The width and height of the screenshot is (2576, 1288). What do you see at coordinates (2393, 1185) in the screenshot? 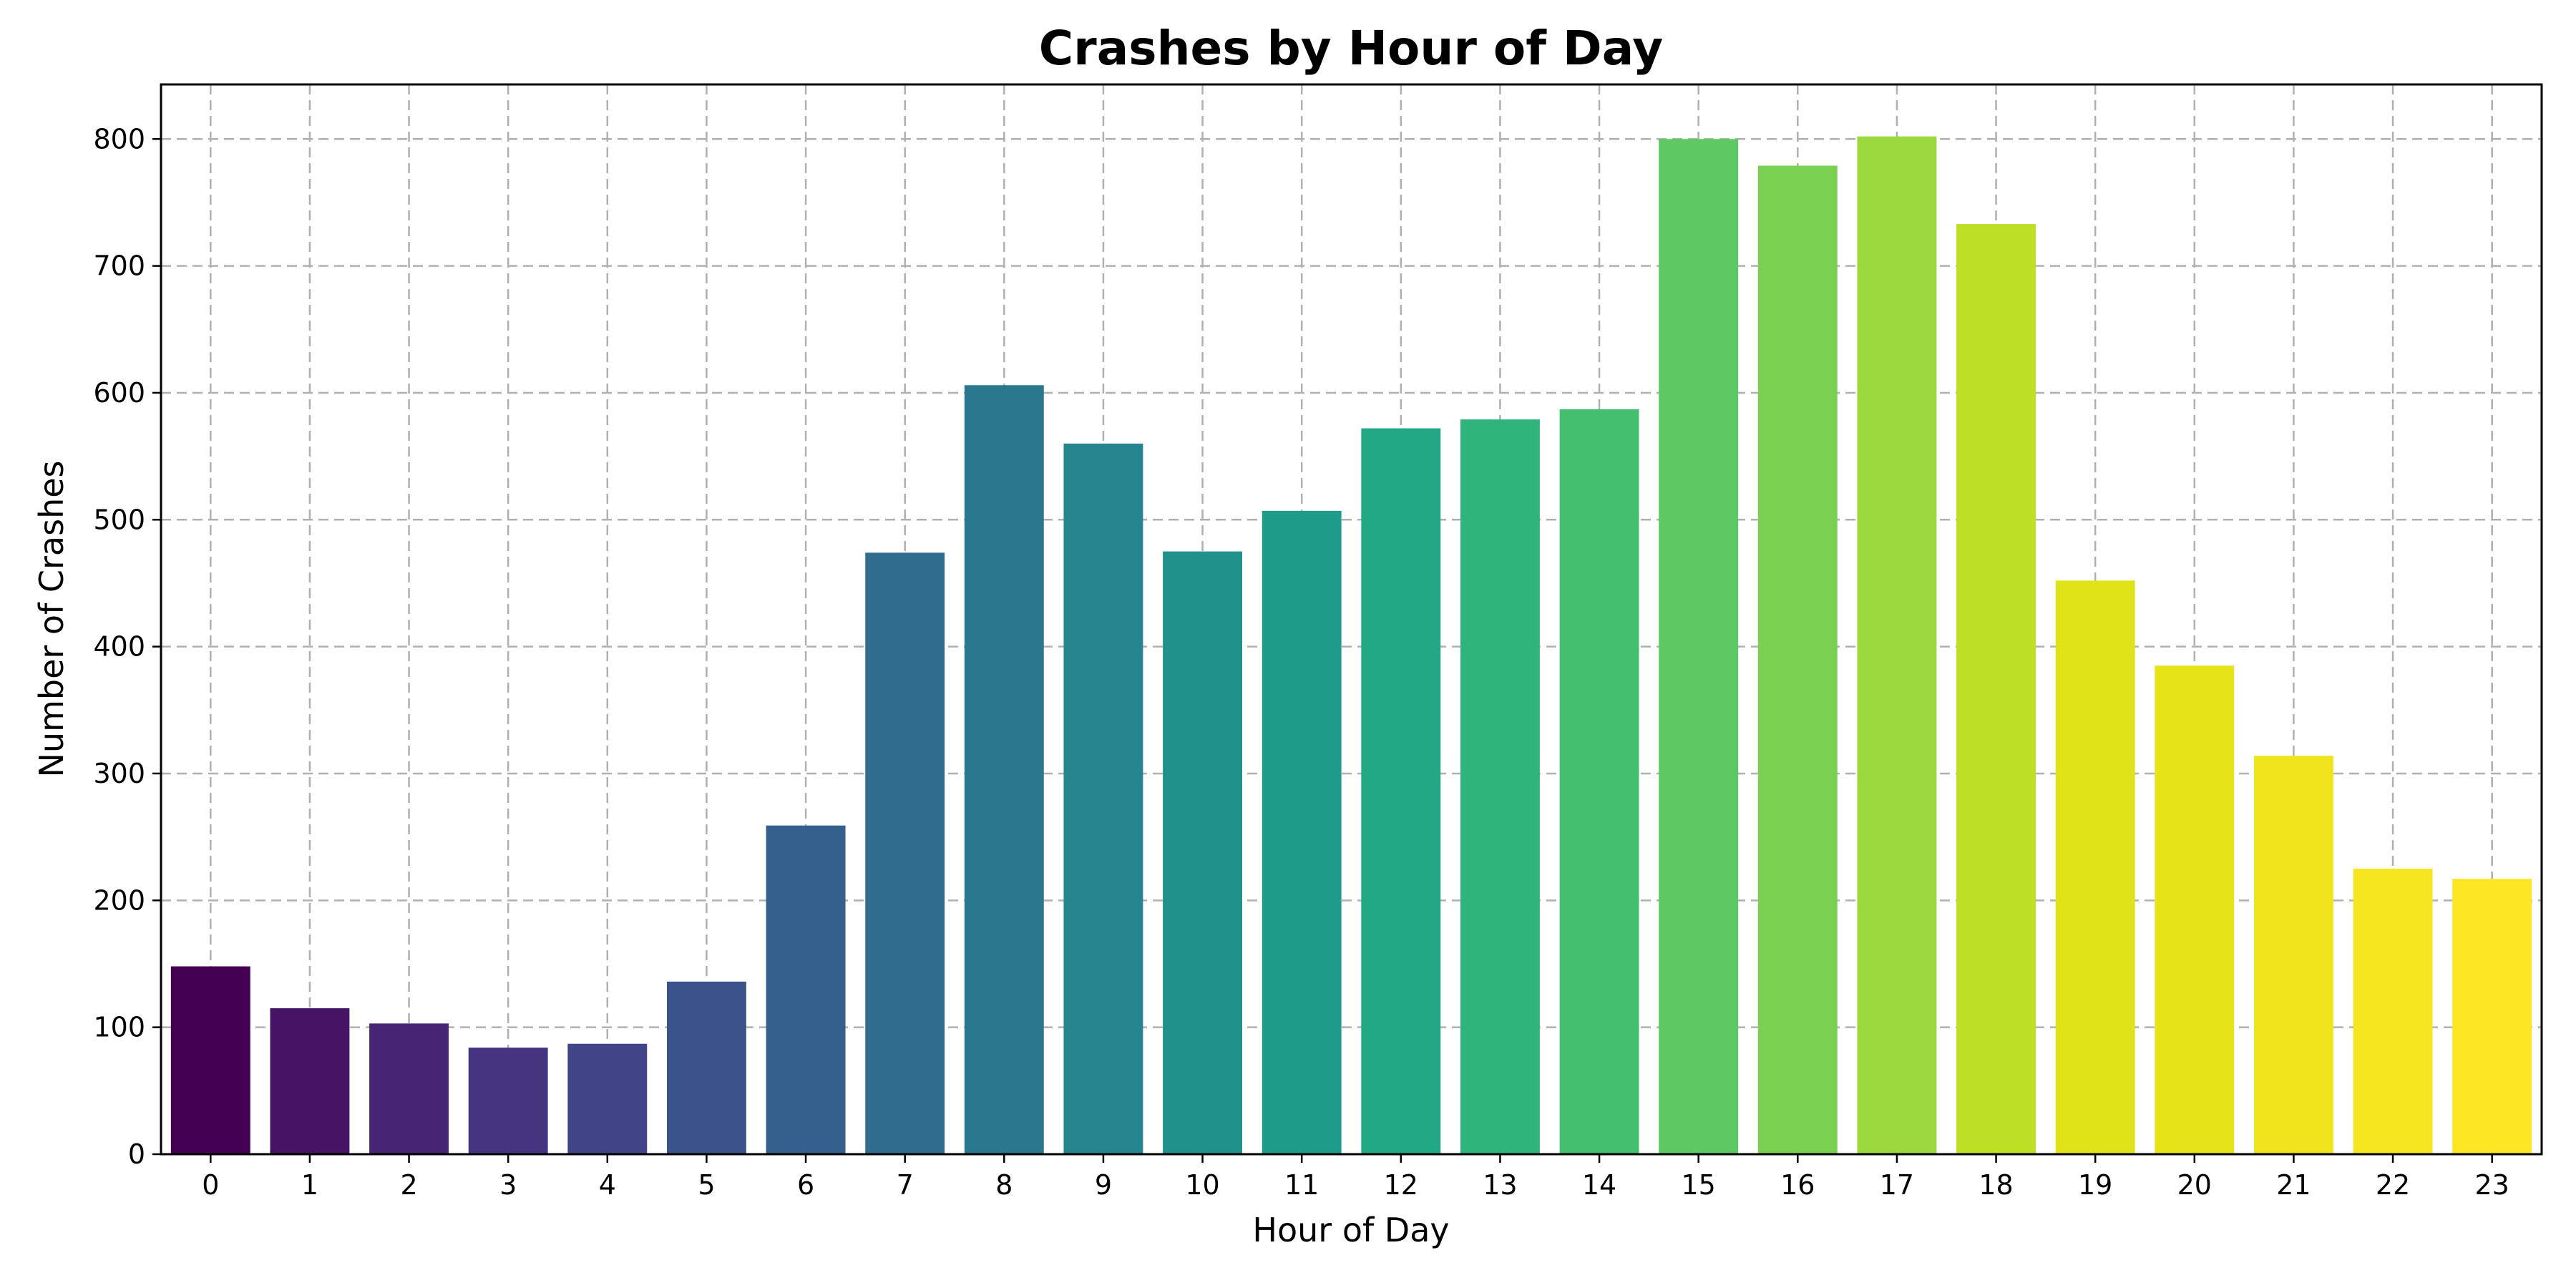
I see `x-tick-label: 22` at bounding box center [2393, 1185].